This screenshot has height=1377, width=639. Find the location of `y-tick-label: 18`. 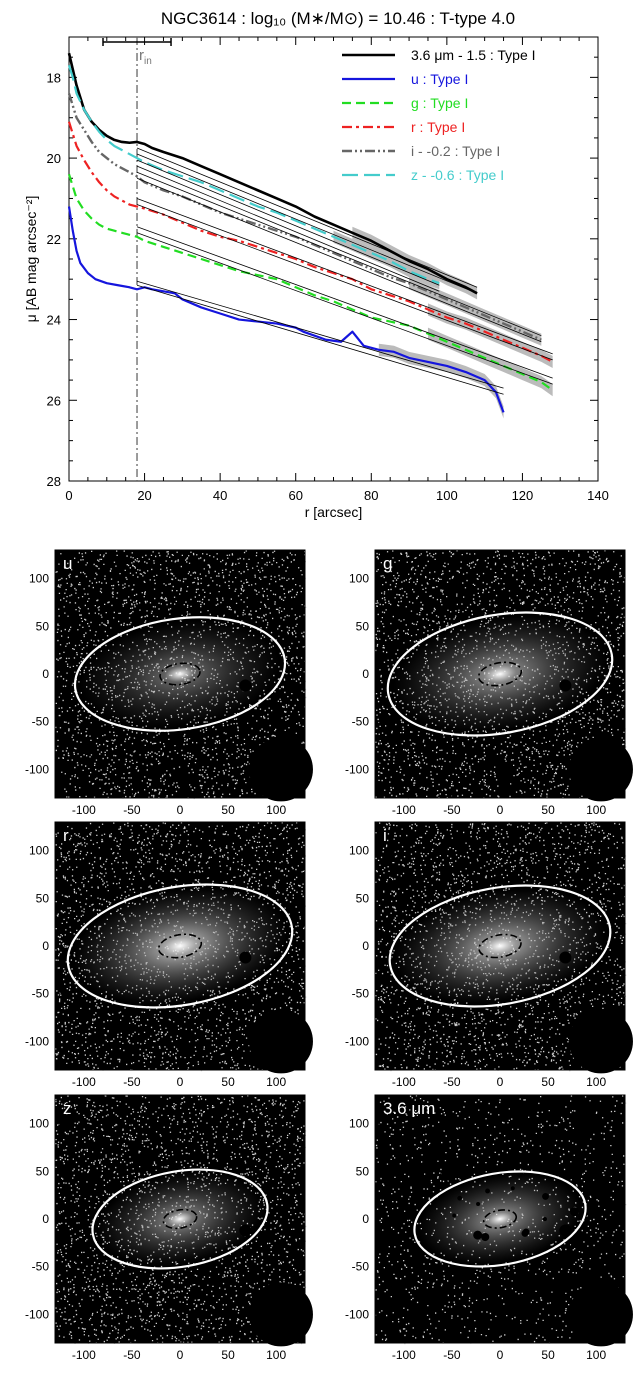

y-tick-label: 18 is located at coordinates (54, 77).